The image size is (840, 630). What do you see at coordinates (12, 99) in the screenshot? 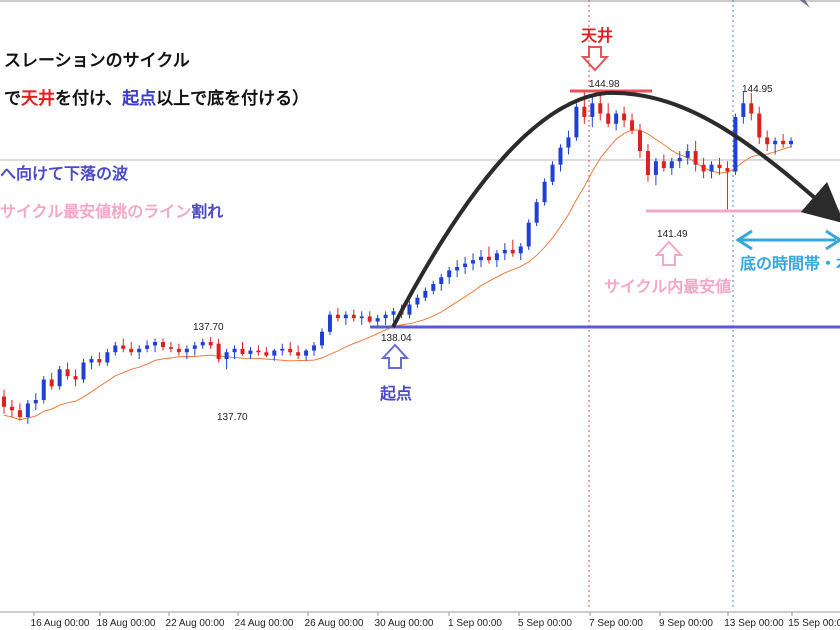
I see `title-line-2-a: で` at bounding box center [12, 99].